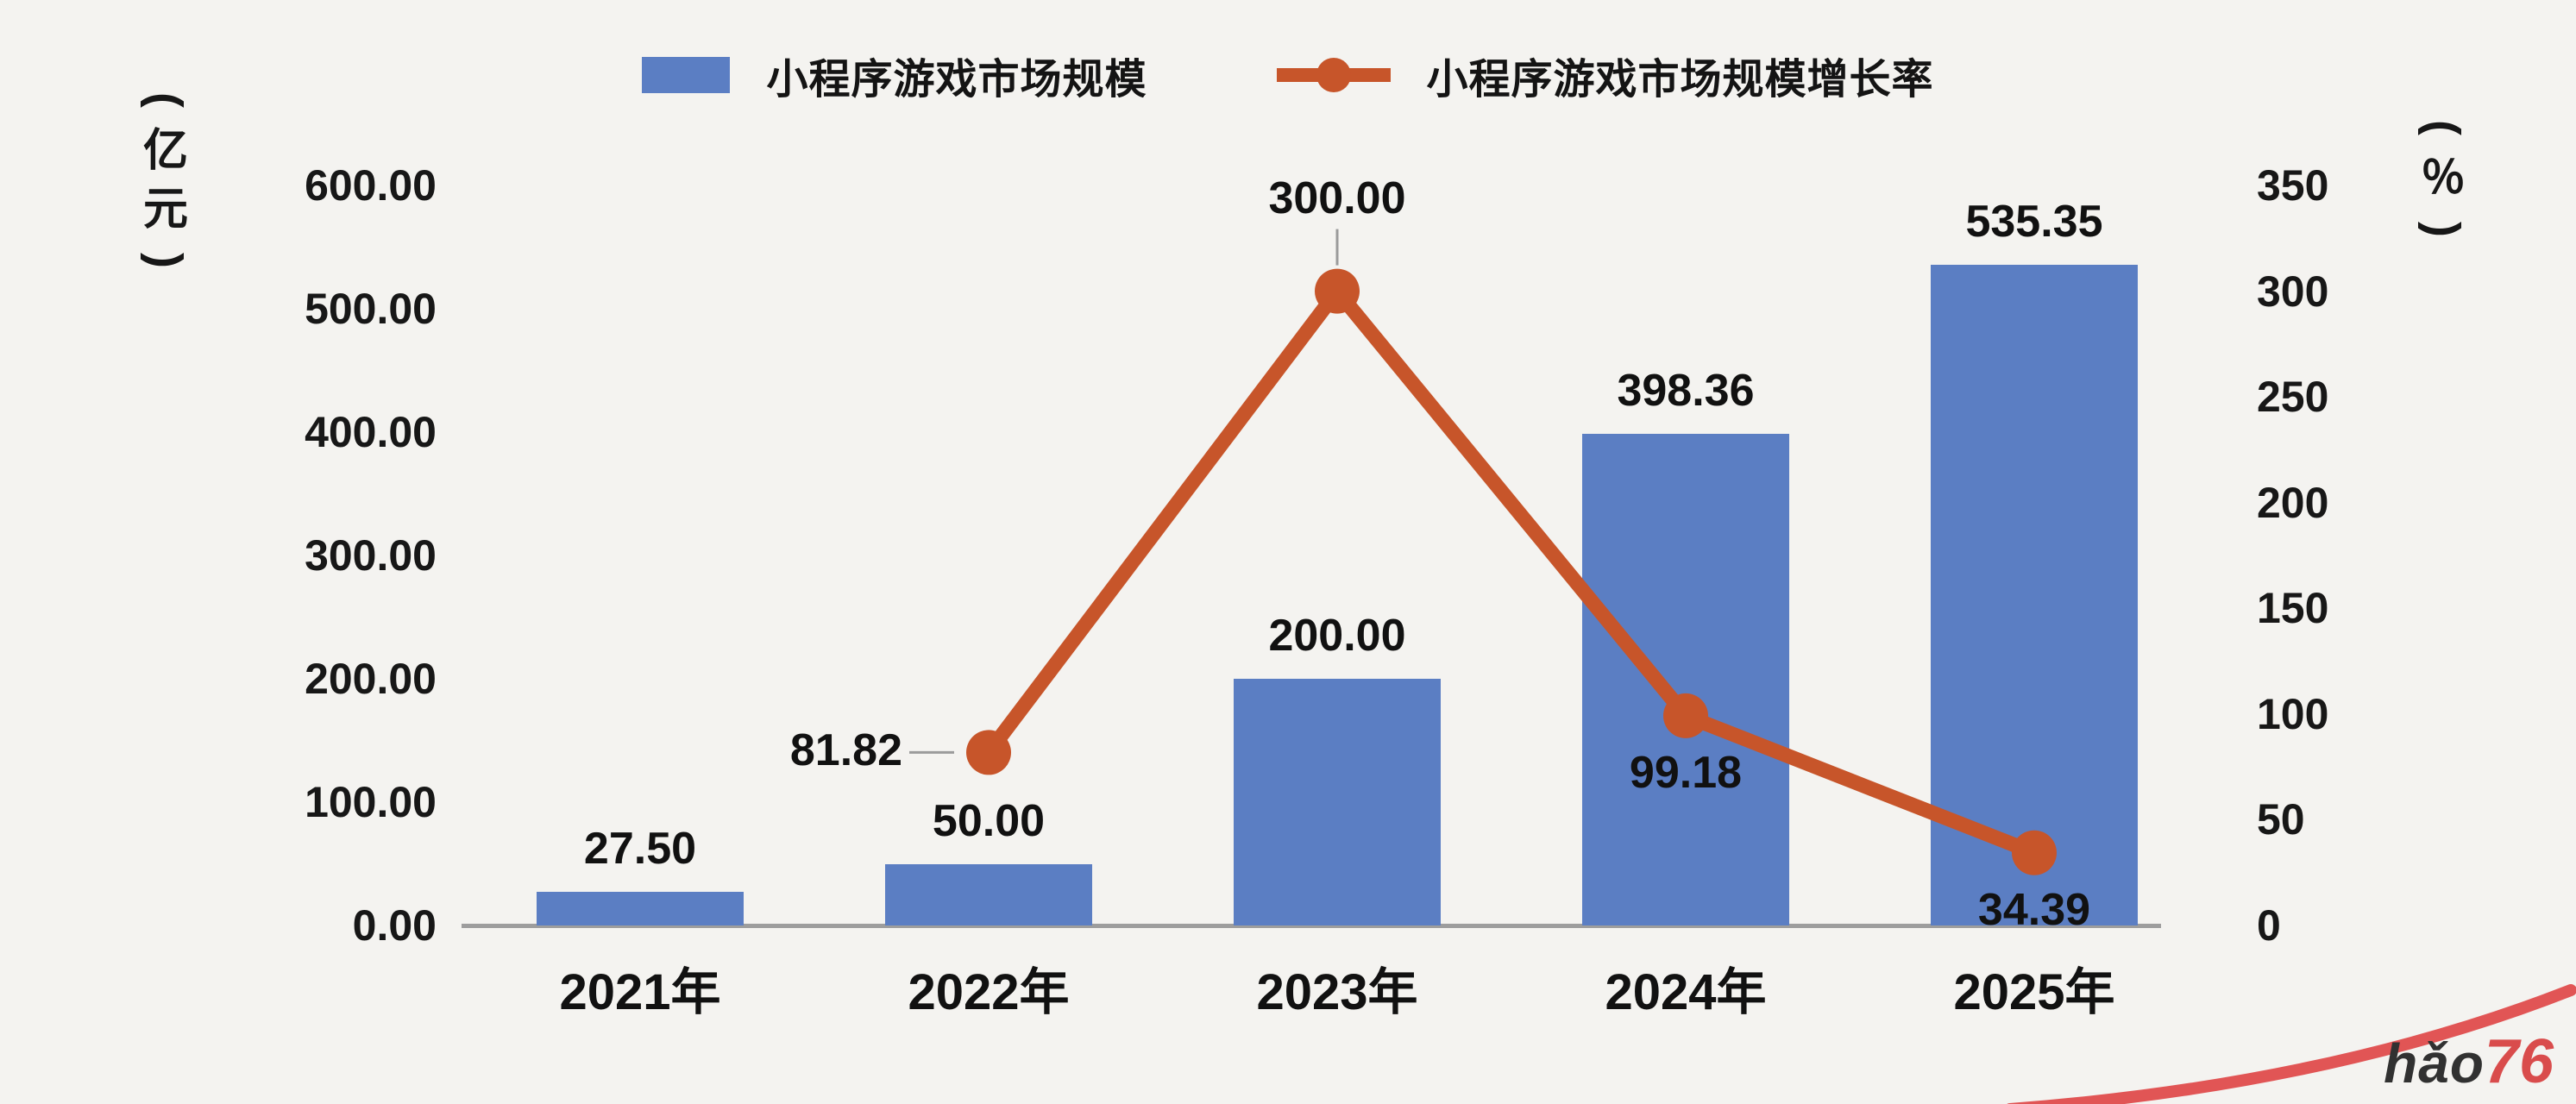  What do you see at coordinates (988, 894) in the screenshot?
I see `bar-2022年` at bounding box center [988, 894].